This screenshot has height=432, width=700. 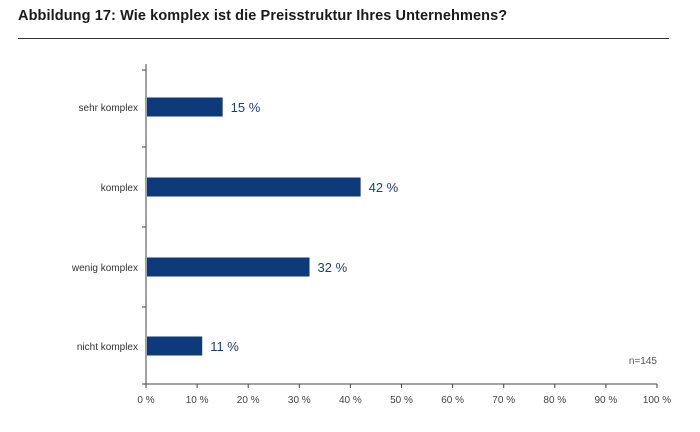 What do you see at coordinates (657, 400) in the screenshot?
I see `x-tick-label: 100 %` at bounding box center [657, 400].